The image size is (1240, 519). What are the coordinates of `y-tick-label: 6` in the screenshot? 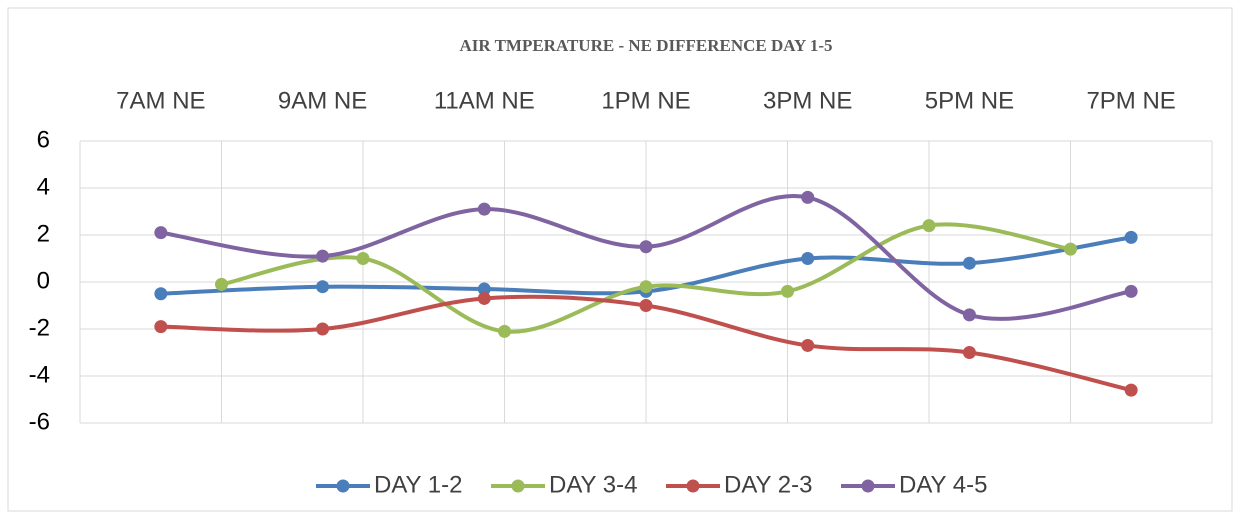 It's located at (43, 139).